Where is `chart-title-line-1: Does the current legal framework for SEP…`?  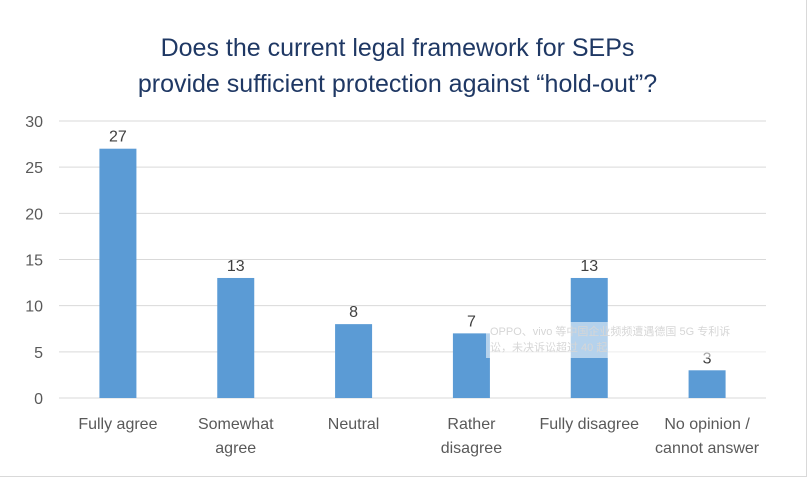
chart-title-line-1: Does the current legal framework for SEP… is located at coordinates (397, 48).